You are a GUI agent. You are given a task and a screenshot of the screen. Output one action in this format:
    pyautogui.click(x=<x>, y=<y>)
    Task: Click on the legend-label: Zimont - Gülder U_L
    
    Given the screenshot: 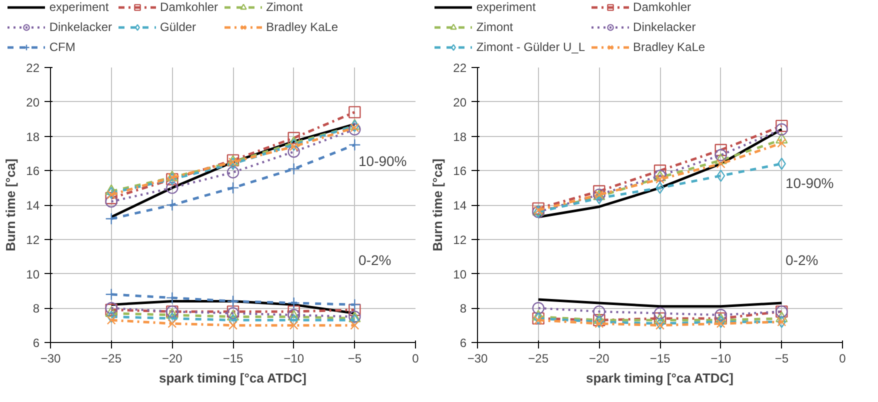 What is the action you would take?
    pyautogui.click(x=531, y=47)
    